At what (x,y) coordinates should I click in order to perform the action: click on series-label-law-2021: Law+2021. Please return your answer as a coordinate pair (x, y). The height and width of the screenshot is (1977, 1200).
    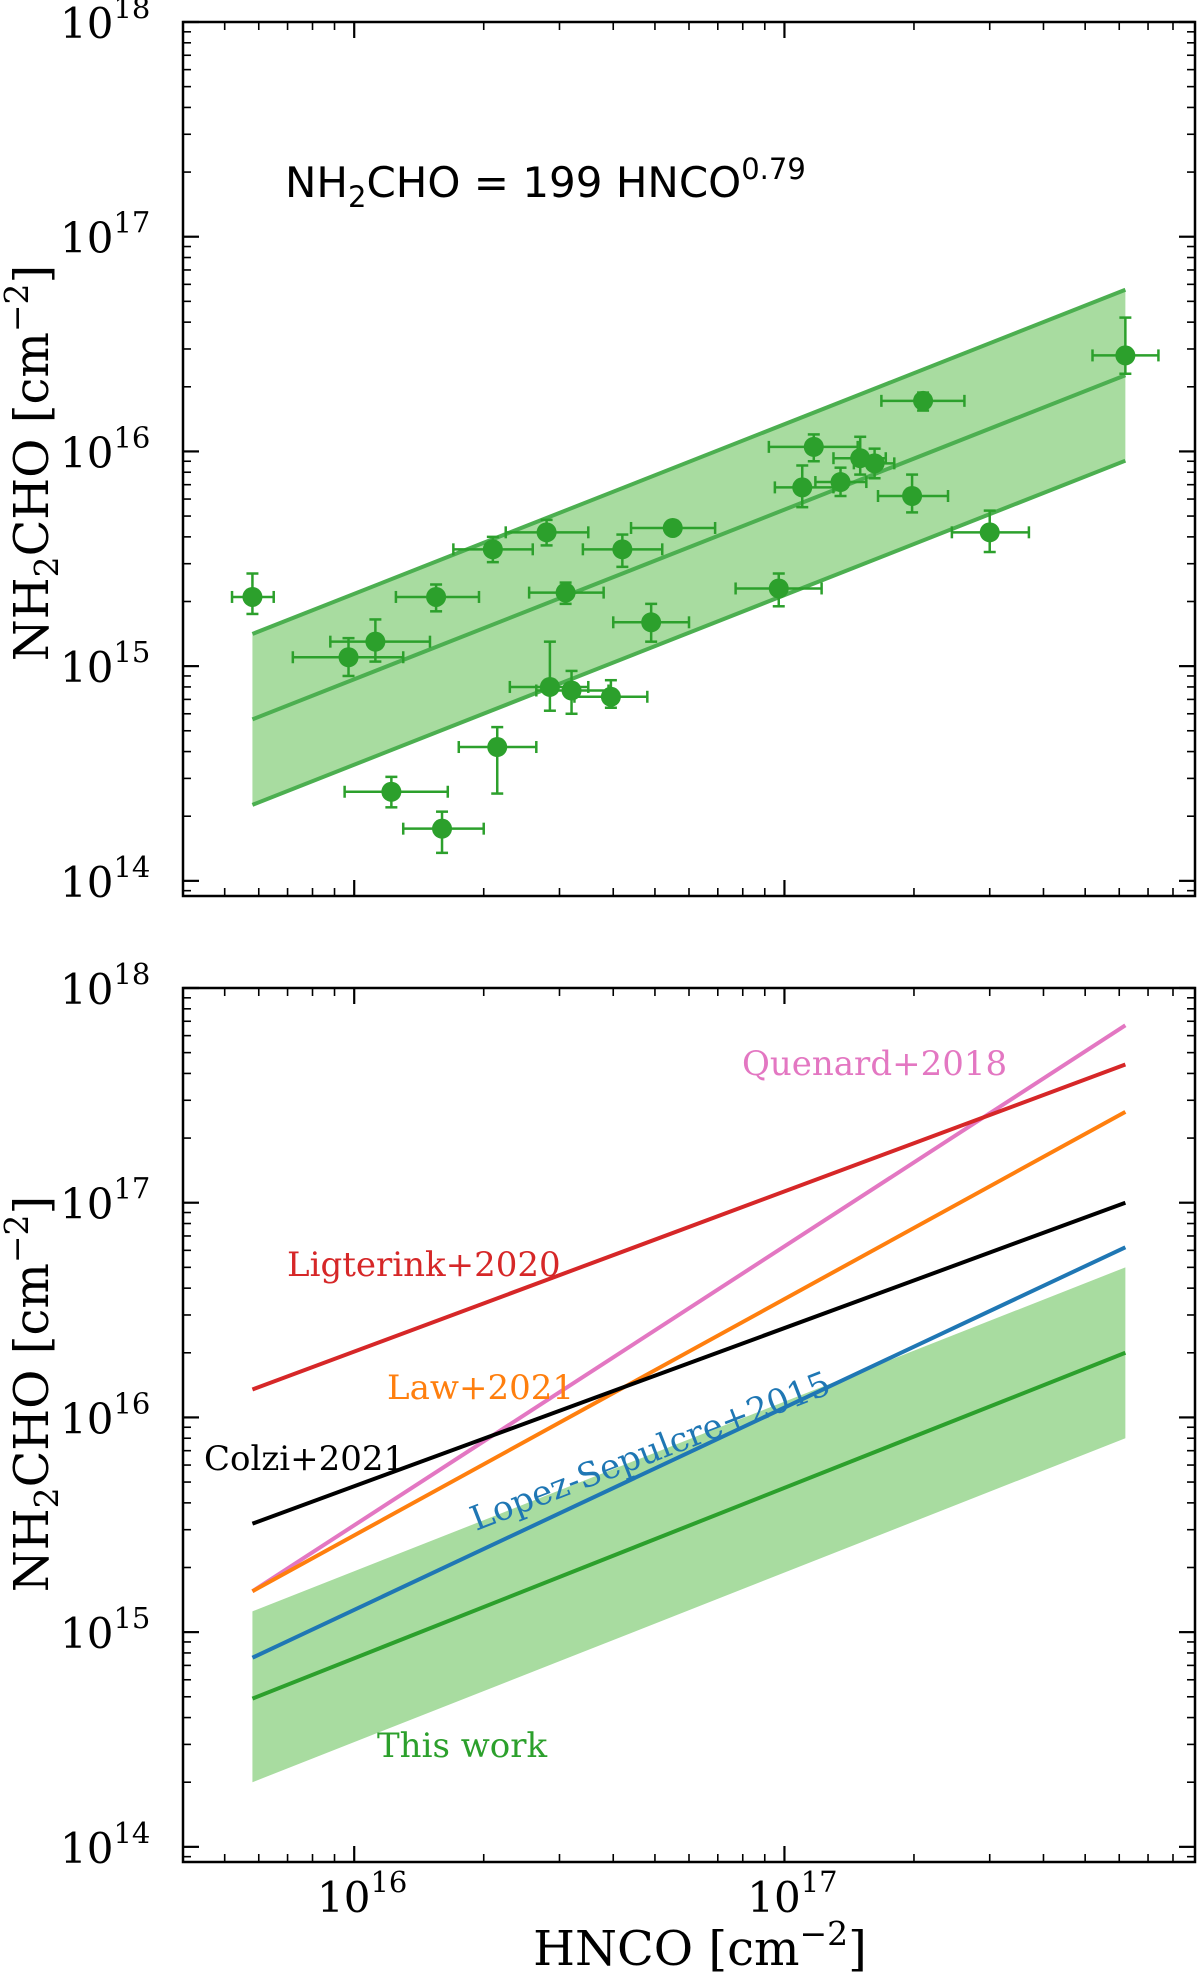
    Looking at the image, I should click on (480, 1388).